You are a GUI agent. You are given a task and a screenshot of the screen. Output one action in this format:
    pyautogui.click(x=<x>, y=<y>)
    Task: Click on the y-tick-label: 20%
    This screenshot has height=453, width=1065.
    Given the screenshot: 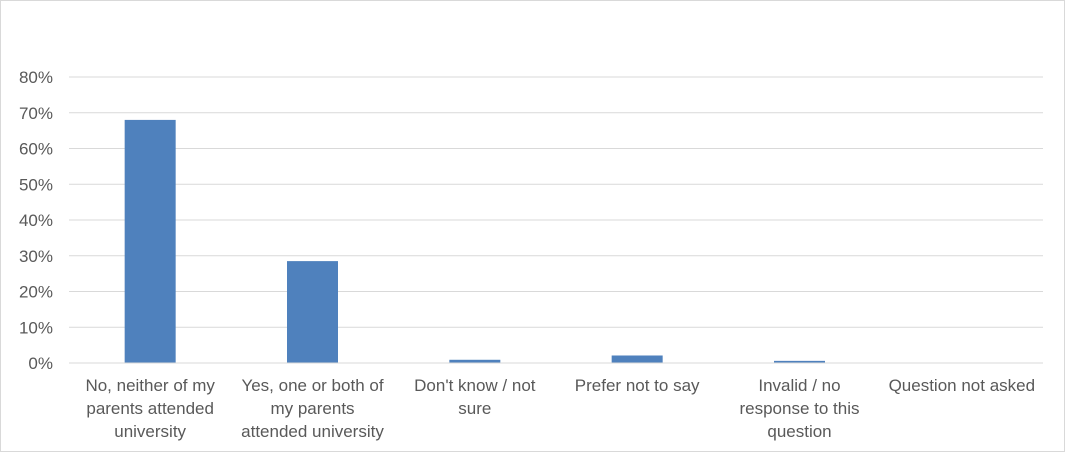 What is the action you would take?
    pyautogui.click(x=36, y=292)
    